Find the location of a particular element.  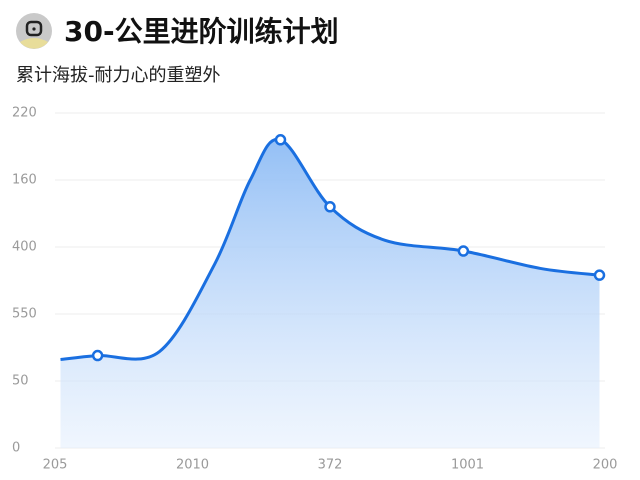

y-tick-label: 220 is located at coordinates (24, 113).